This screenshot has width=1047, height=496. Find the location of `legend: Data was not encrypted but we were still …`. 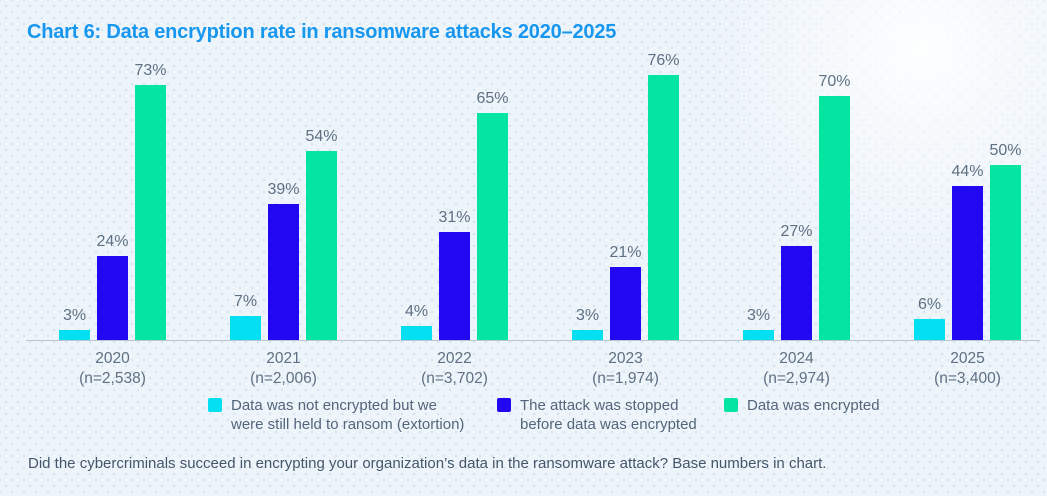

legend: Data was not encrypted but we were still … is located at coordinates (523, 419).